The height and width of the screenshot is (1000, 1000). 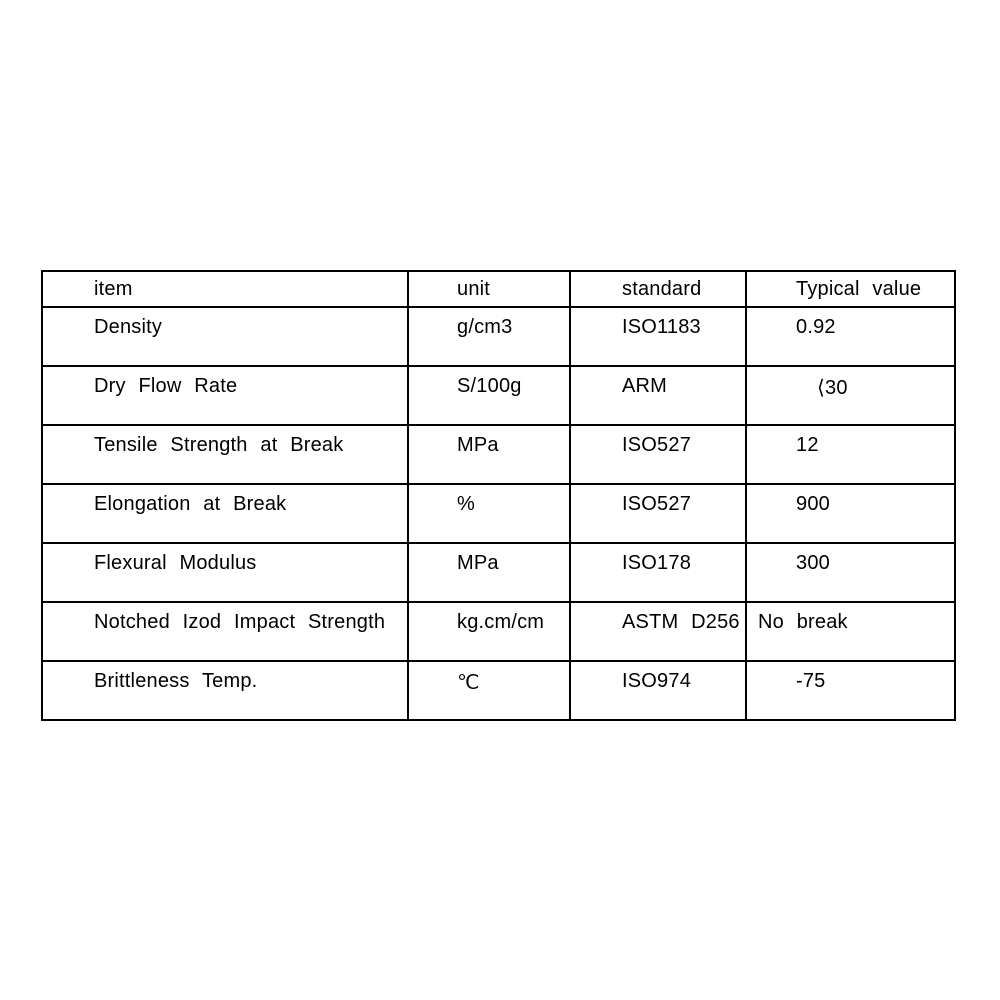 What do you see at coordinates (489, 631) in the screenshot?
I see `cell-r5-c1: kg.cm/cm` at bounding box center [489, 631].